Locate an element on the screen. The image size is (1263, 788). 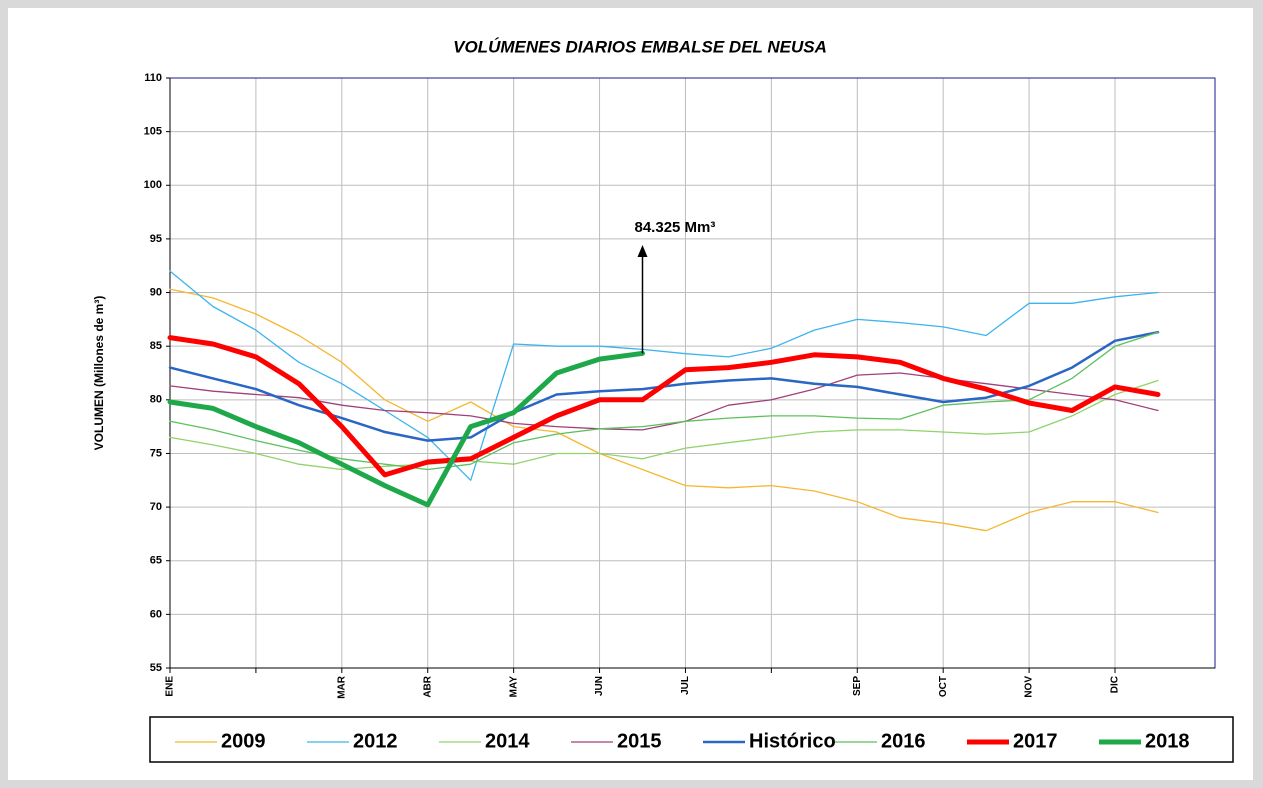
x-tick-label: ENE is located at coordinates (170, 686).